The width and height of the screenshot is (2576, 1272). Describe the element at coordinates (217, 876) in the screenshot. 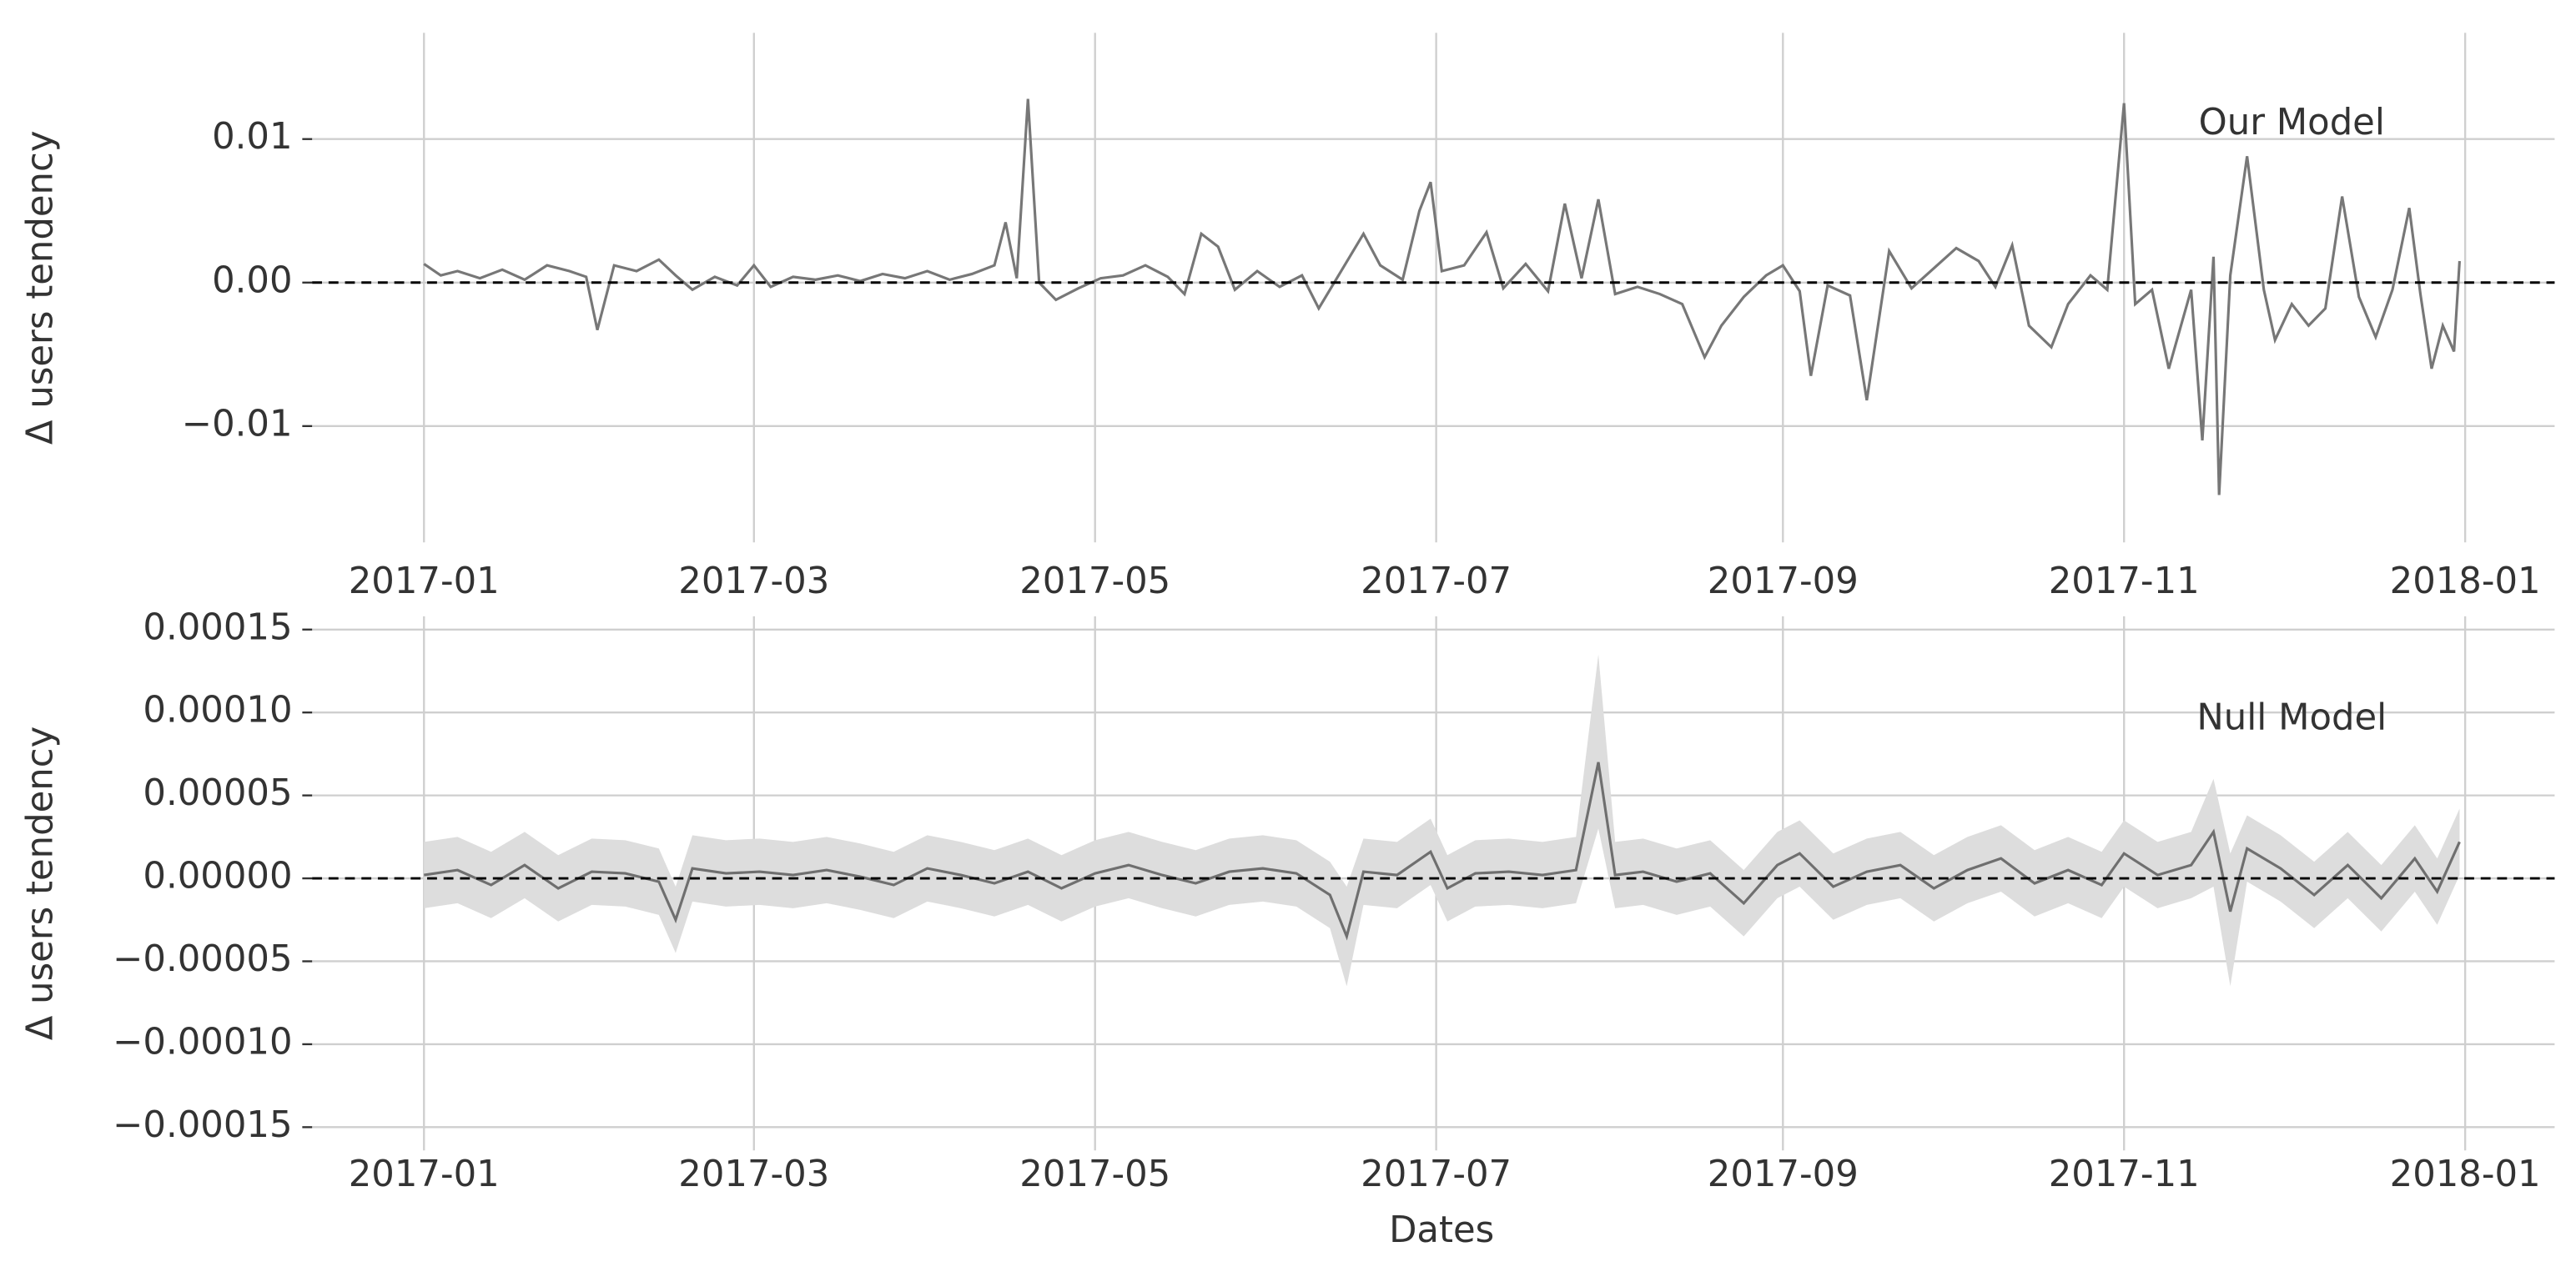

I see `y-tick-label: 0.00000` at that location.